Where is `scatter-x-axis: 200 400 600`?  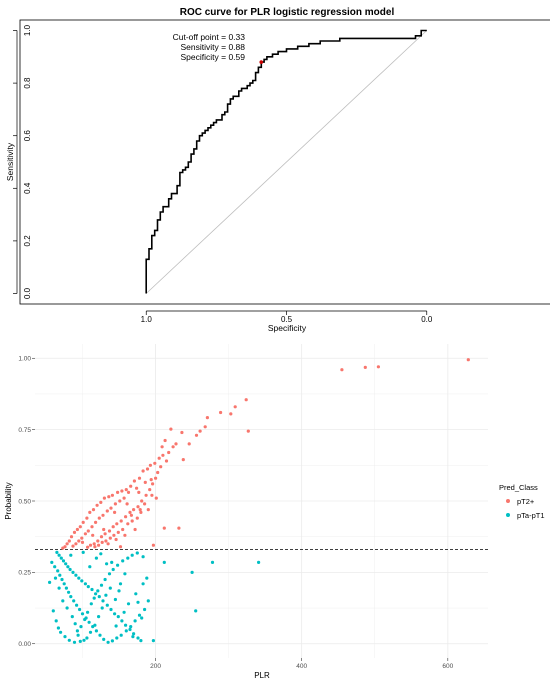
scatter-x-axis: 200 400 600 is located at coordinates (302, 664).